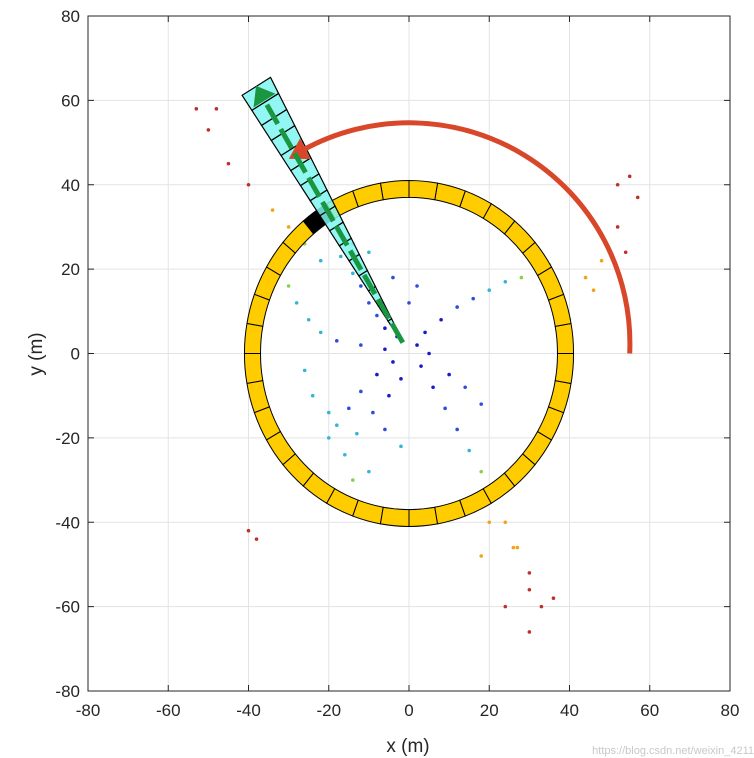  Describe the element at coordinates (75, 354) in the screenshot. I see `y-tick-label: 0` at that location.